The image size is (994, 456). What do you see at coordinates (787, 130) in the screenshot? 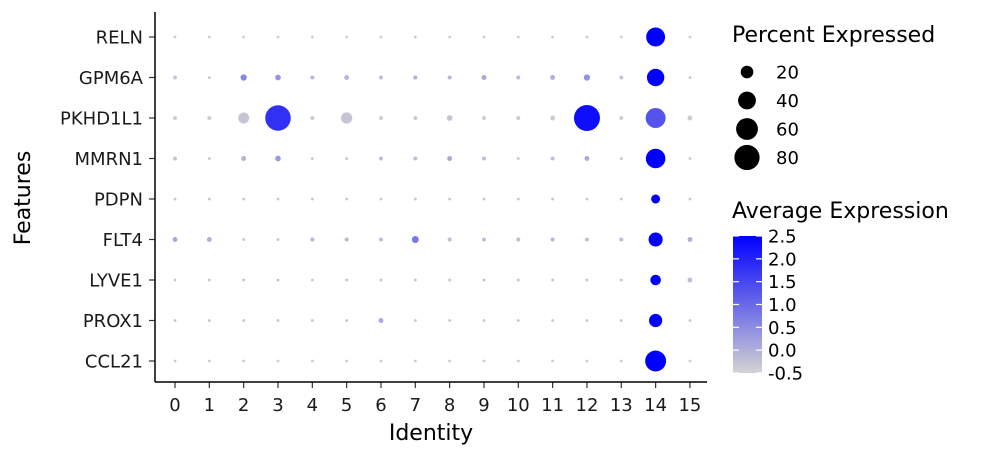
I see `size-legend-label-60: 60` at bounding box center [787, 130].